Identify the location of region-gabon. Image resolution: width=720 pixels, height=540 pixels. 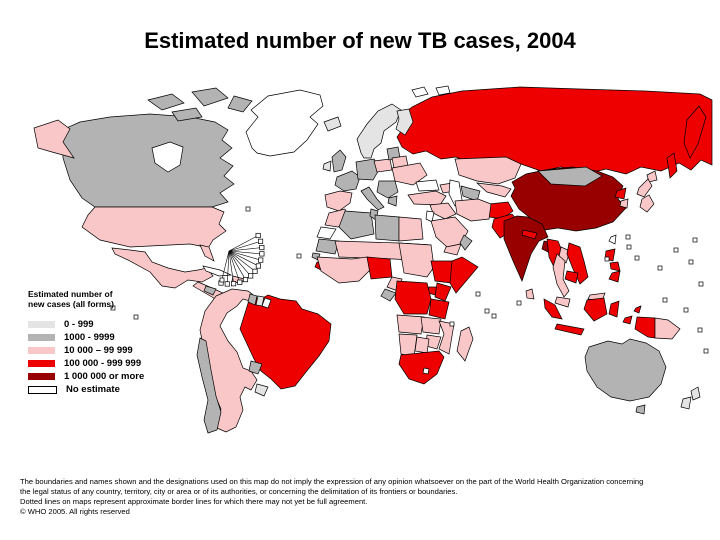
(388, 295).